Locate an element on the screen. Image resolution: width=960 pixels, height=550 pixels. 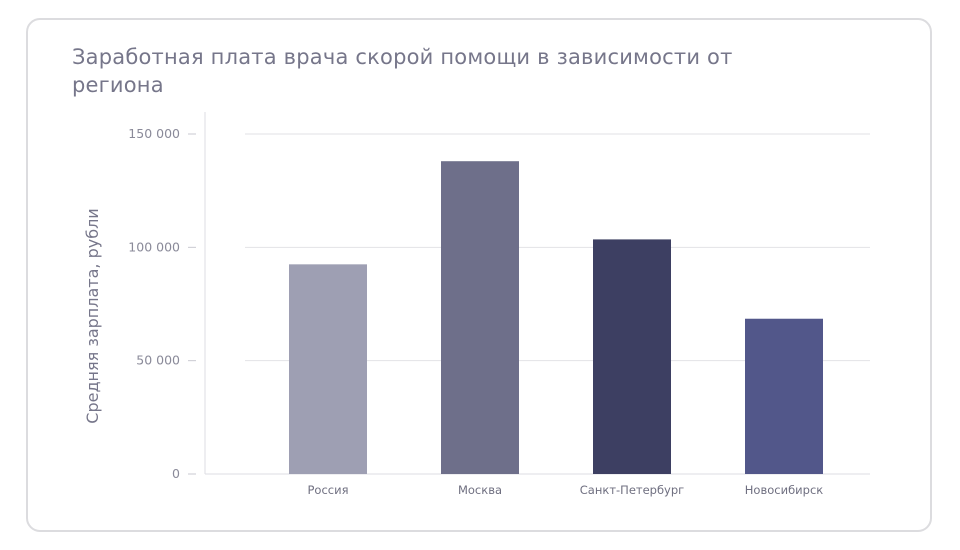
y-tick-labels: 0 50 000 100 000 150 000 is located at coordinates (162, 303).